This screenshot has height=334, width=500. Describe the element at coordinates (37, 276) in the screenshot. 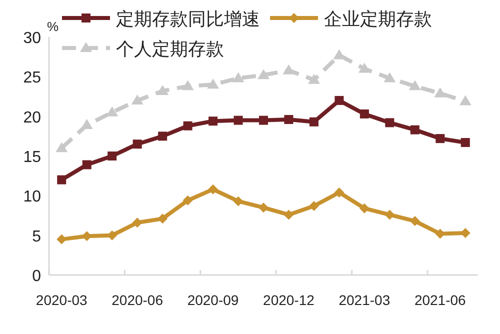

I see `y-tick-label: 0` at that location.